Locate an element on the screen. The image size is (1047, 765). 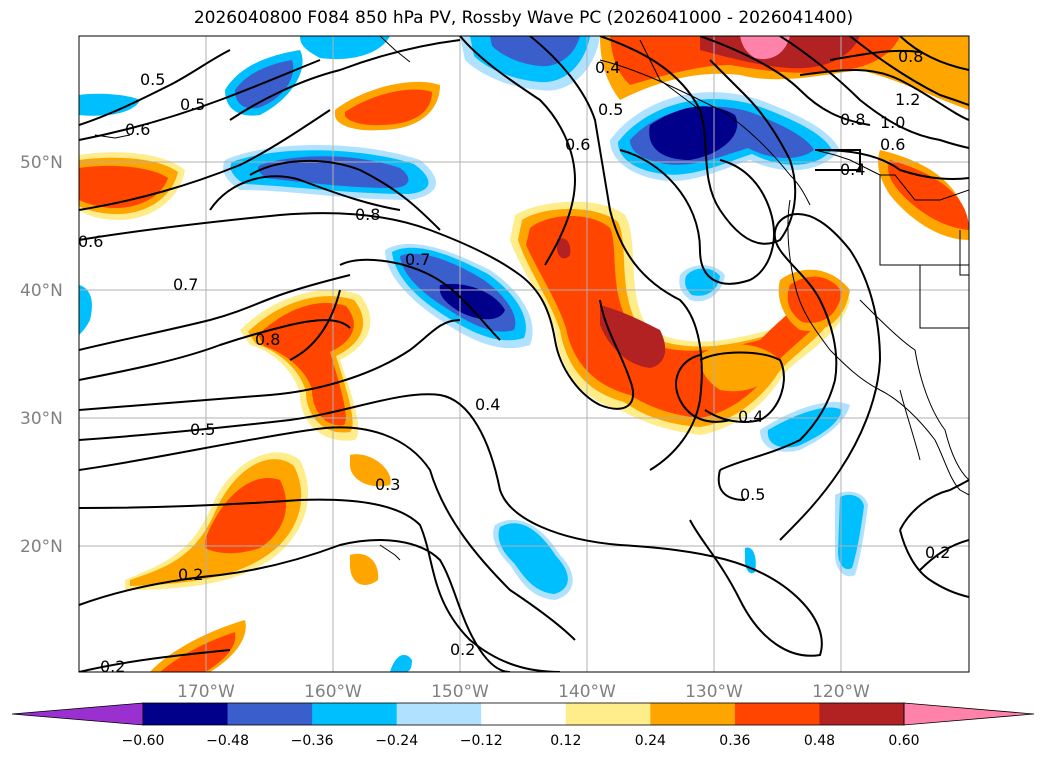
svg-text: 1.0 is located at coordinates (892, 122).